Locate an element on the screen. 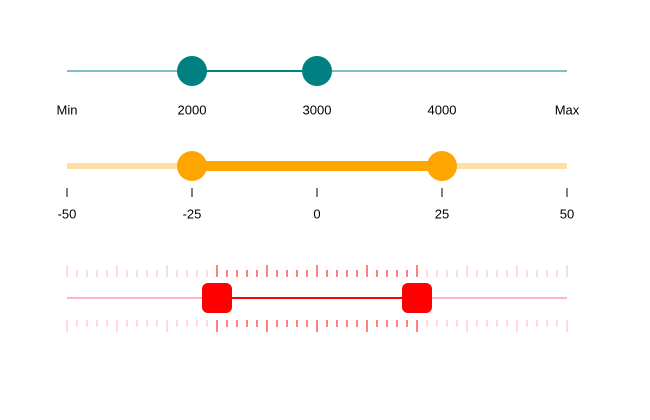 This screenshot has height=420, width=650. tick-label: 4000 is located at coordinates (442, 109).